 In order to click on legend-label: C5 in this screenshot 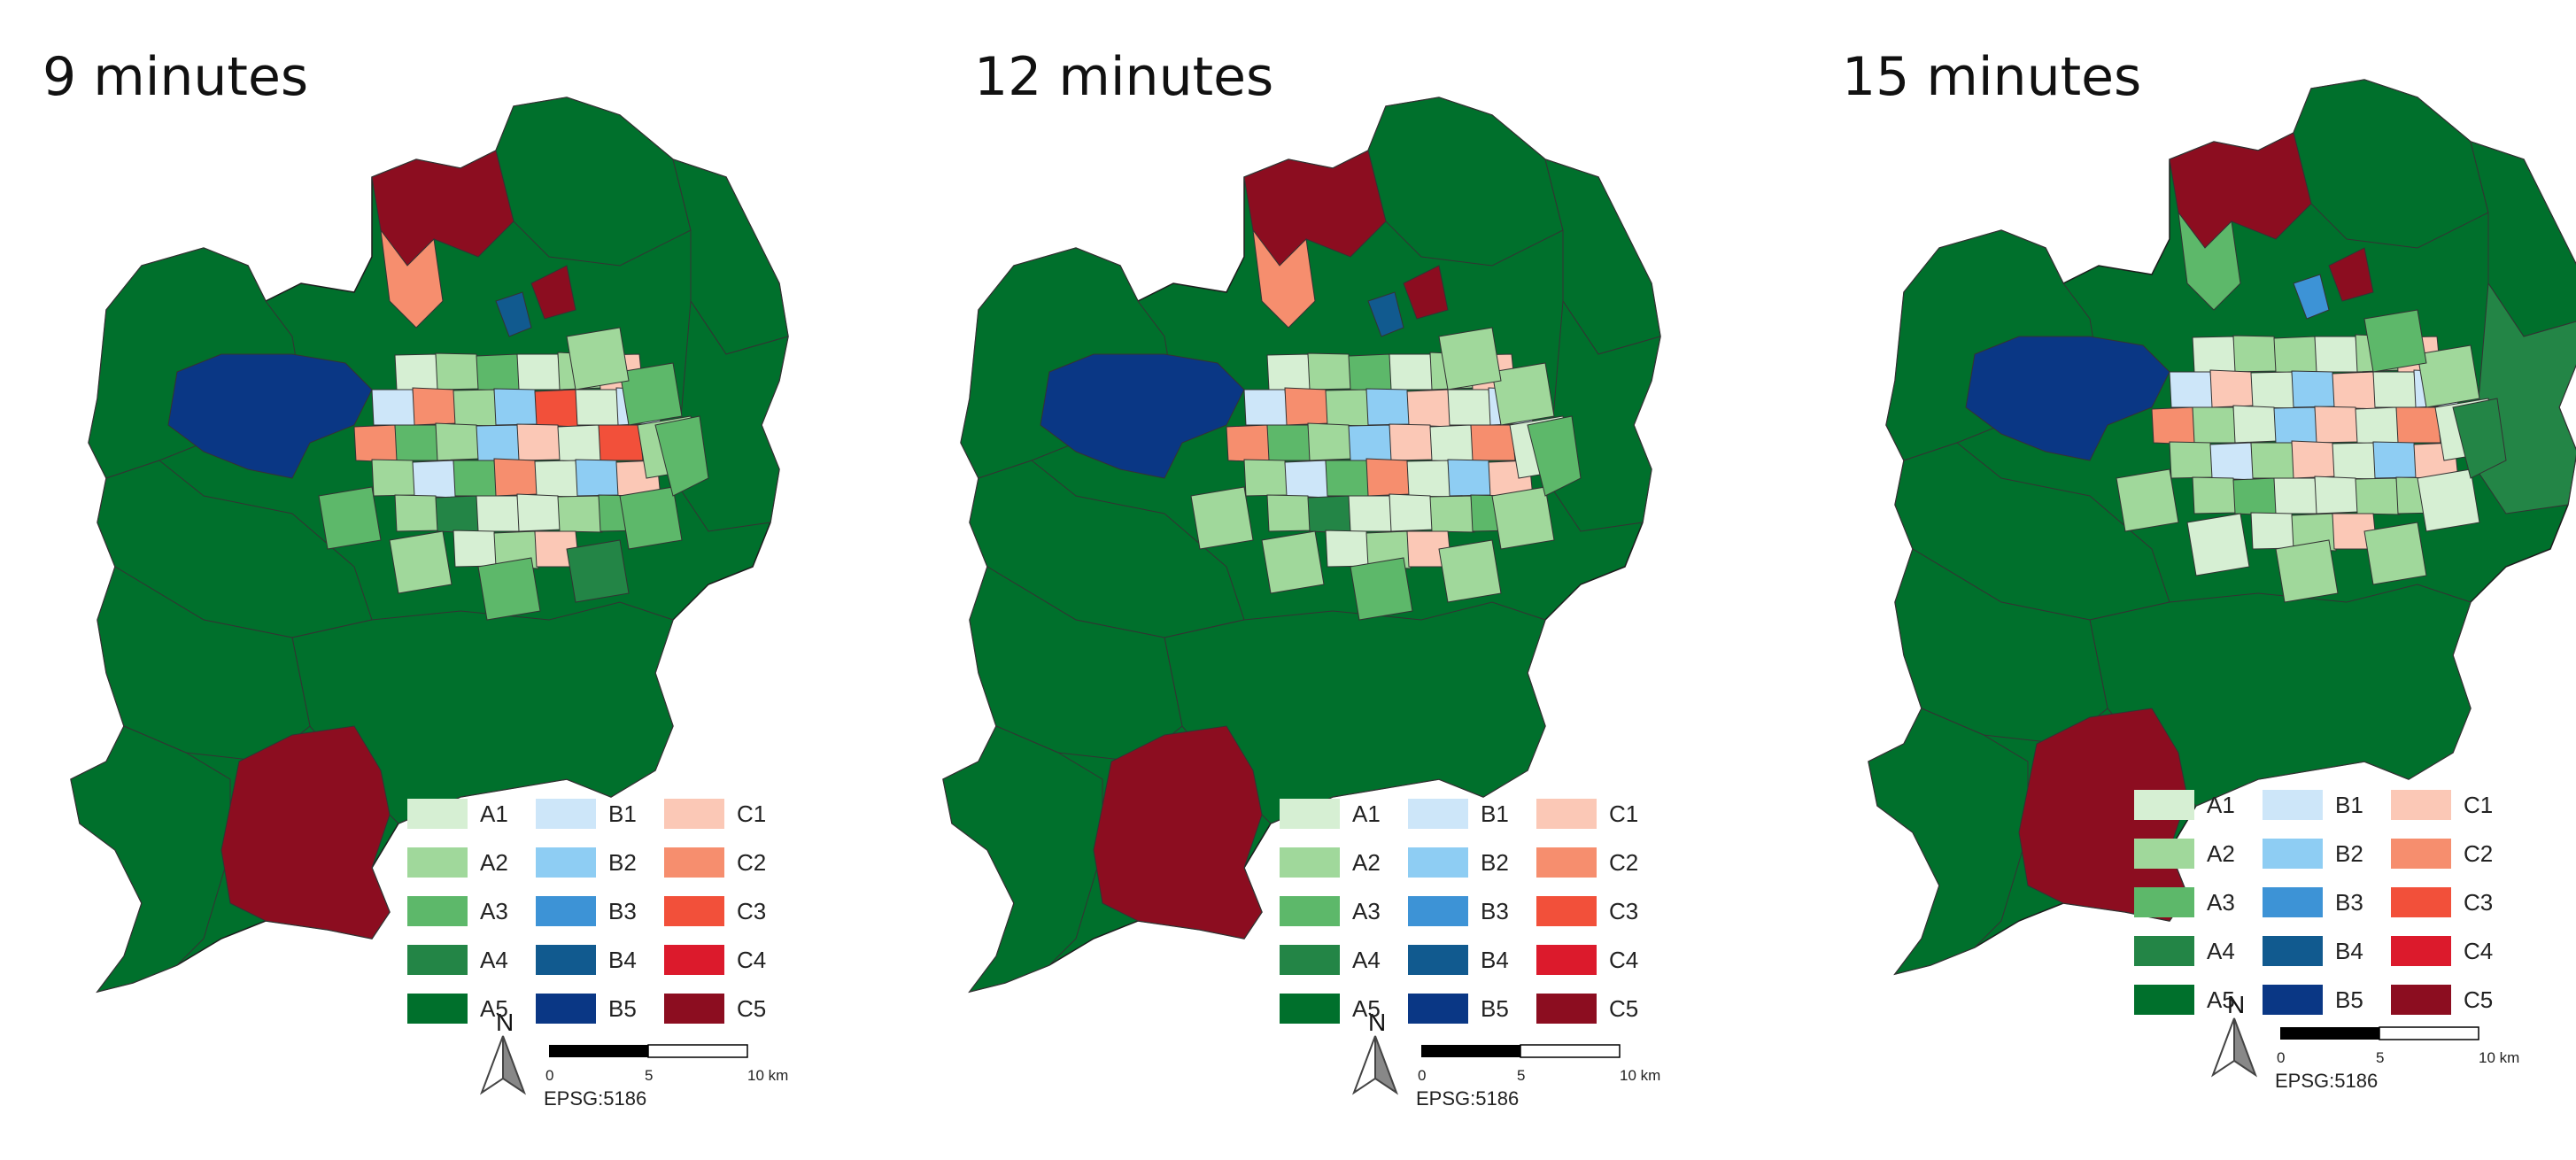, I will do `click(752, 1008)`.